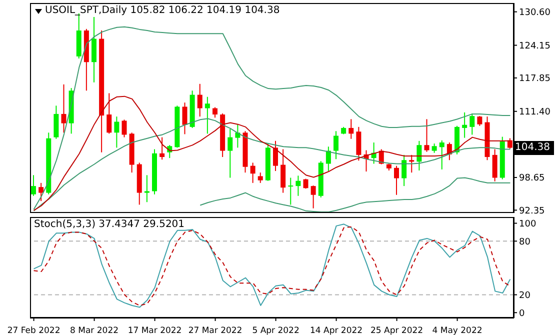  Describe the element at coordinates (336, 330) in the screenshot. I see `x-tick-label: 14 Apr 2022` at that location.